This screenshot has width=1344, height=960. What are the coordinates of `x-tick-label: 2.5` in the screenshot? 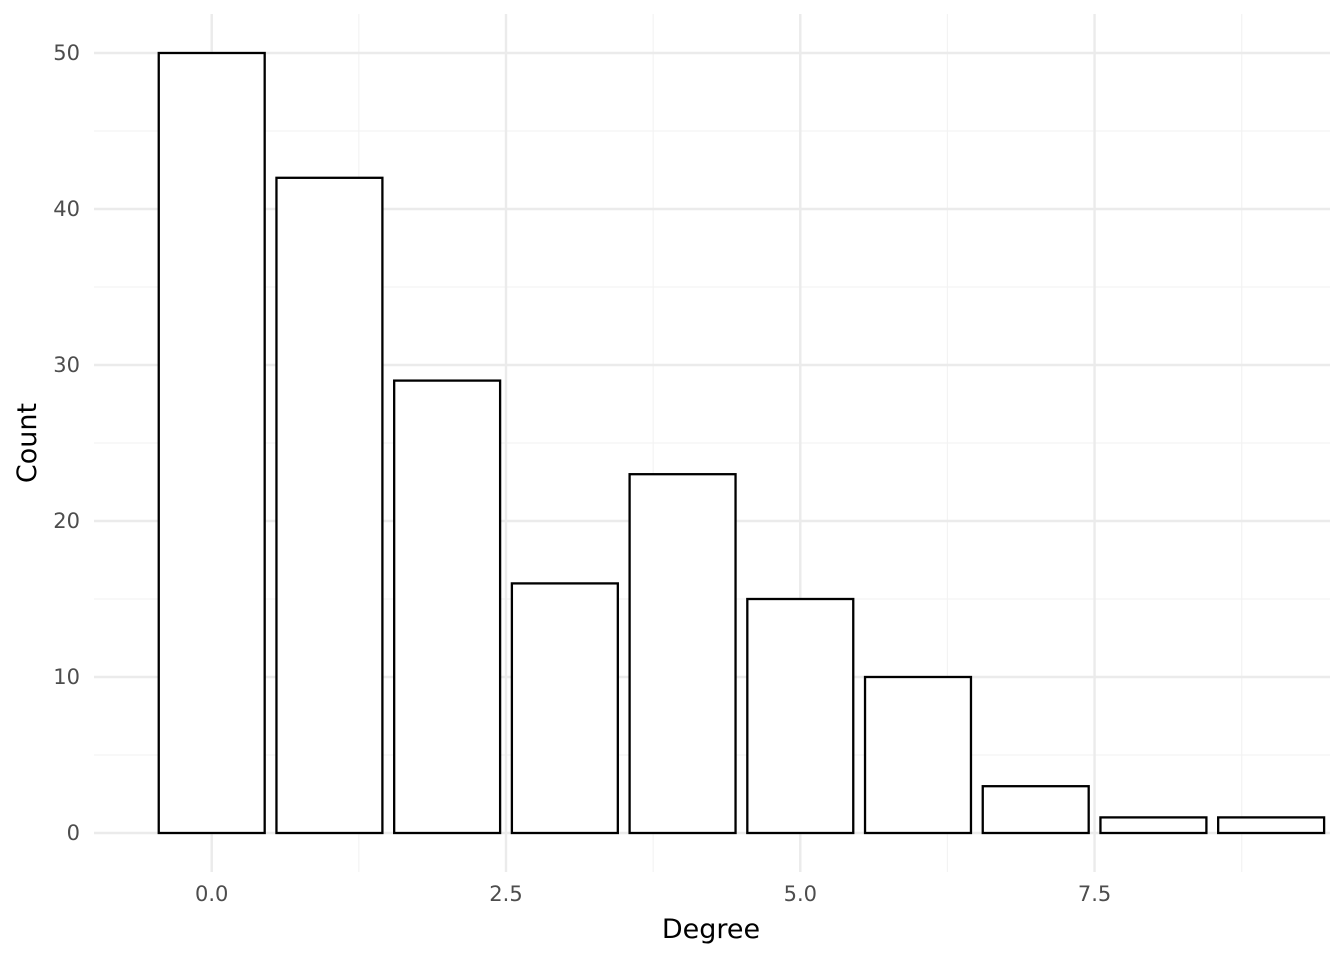 It's located at (505, 894).